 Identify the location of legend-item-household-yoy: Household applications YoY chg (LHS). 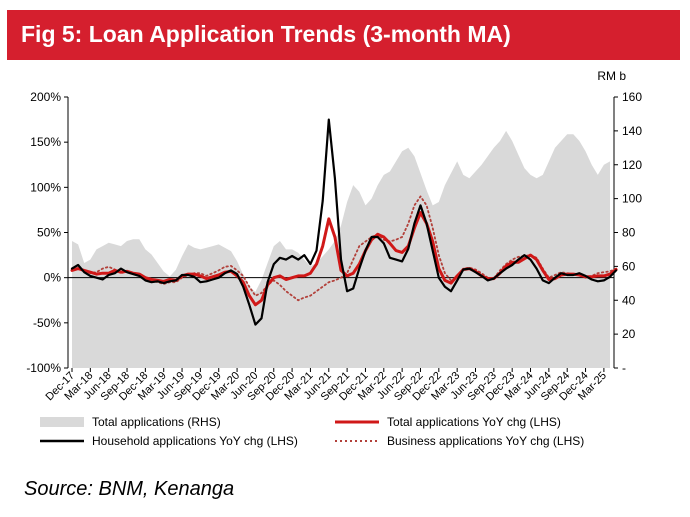
(169, 441).